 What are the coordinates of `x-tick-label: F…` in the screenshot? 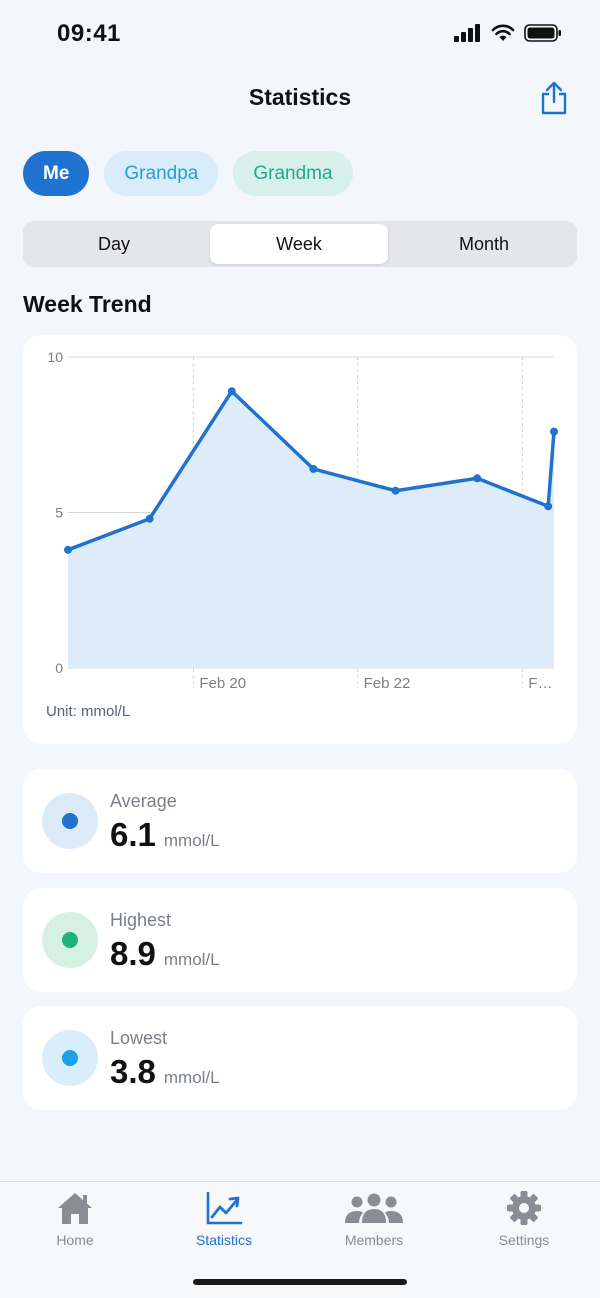 It's located at (540, 683).